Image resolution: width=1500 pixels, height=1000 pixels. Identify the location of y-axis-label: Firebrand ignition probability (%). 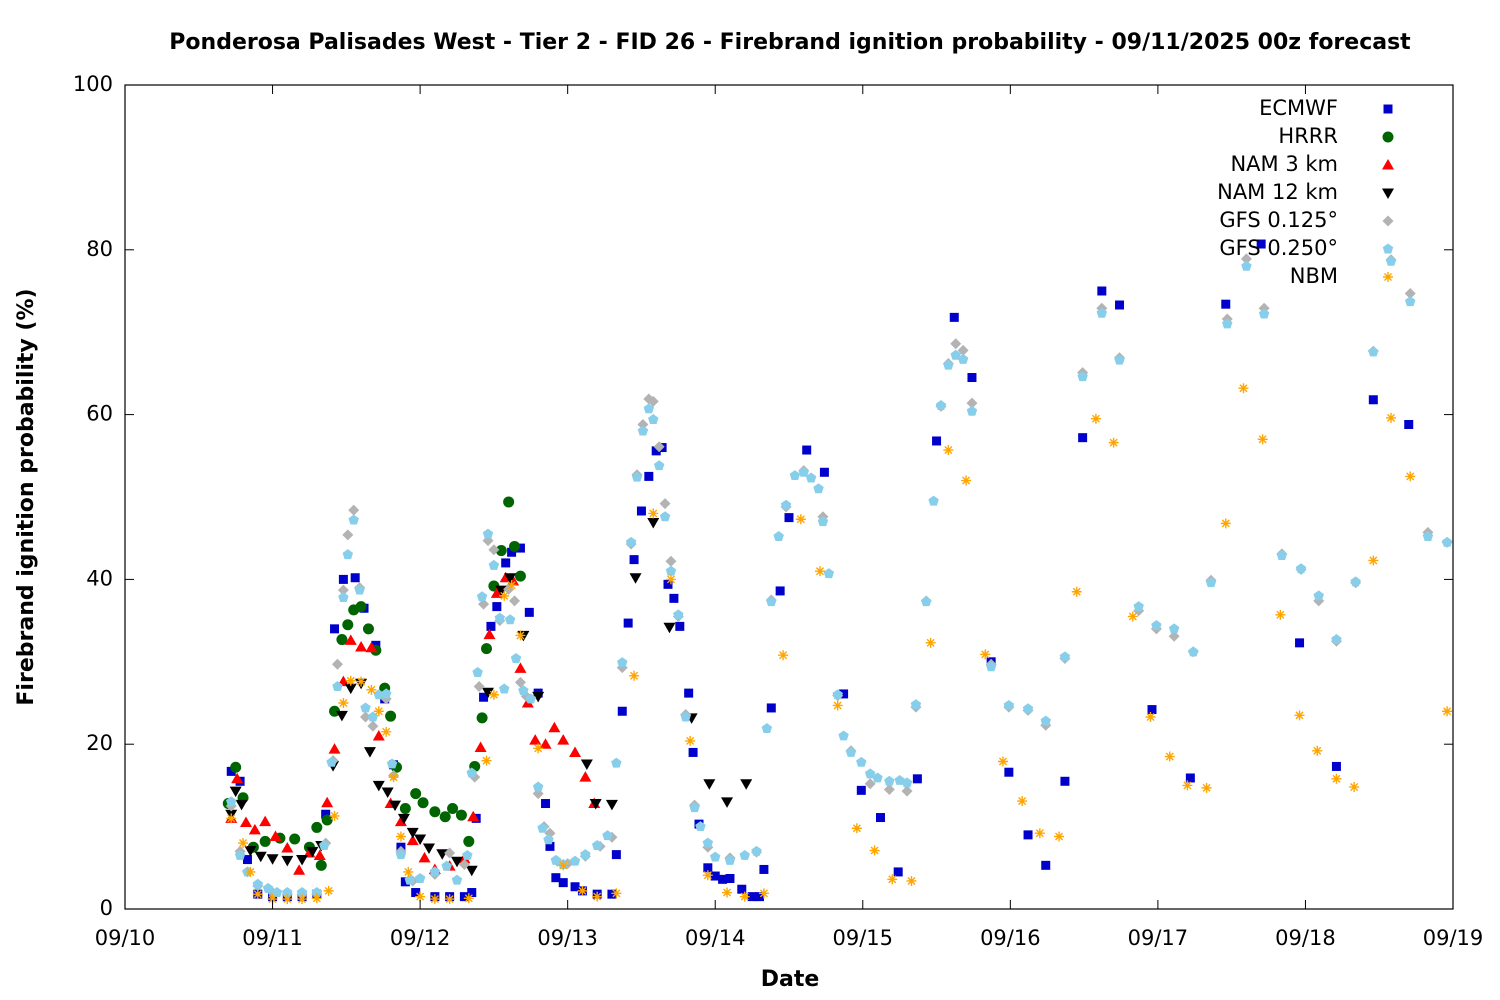
(26, 496).